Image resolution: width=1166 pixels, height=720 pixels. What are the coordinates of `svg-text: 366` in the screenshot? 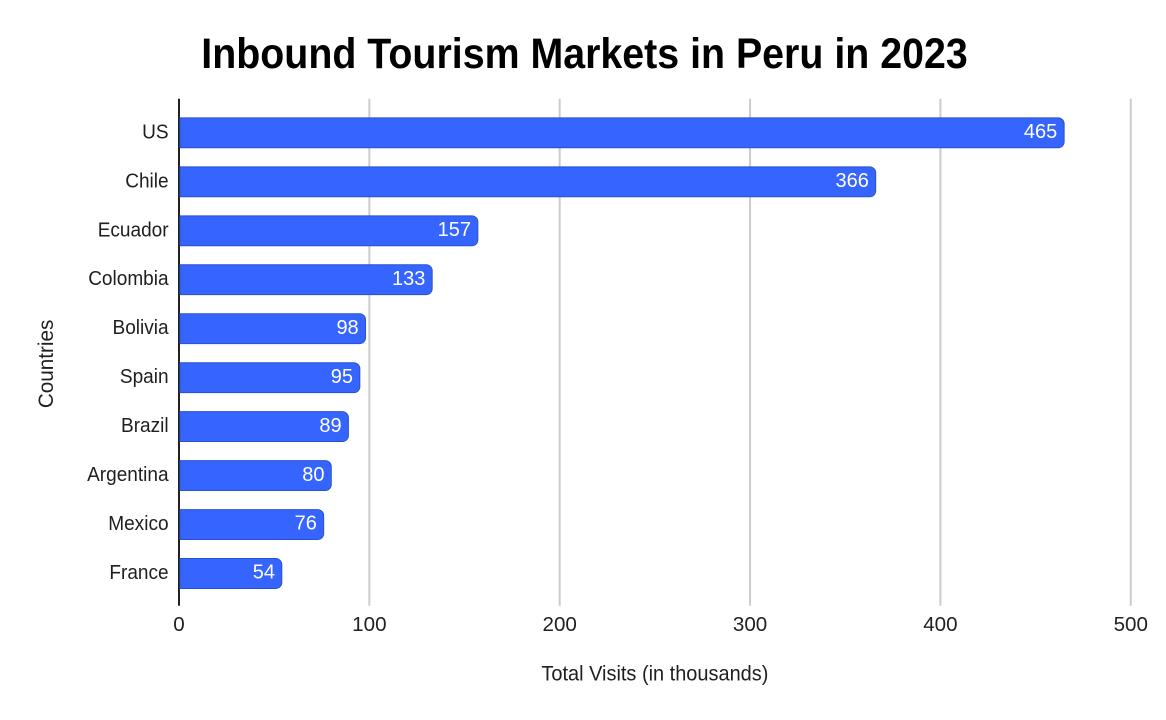 It's located at (852, 181).